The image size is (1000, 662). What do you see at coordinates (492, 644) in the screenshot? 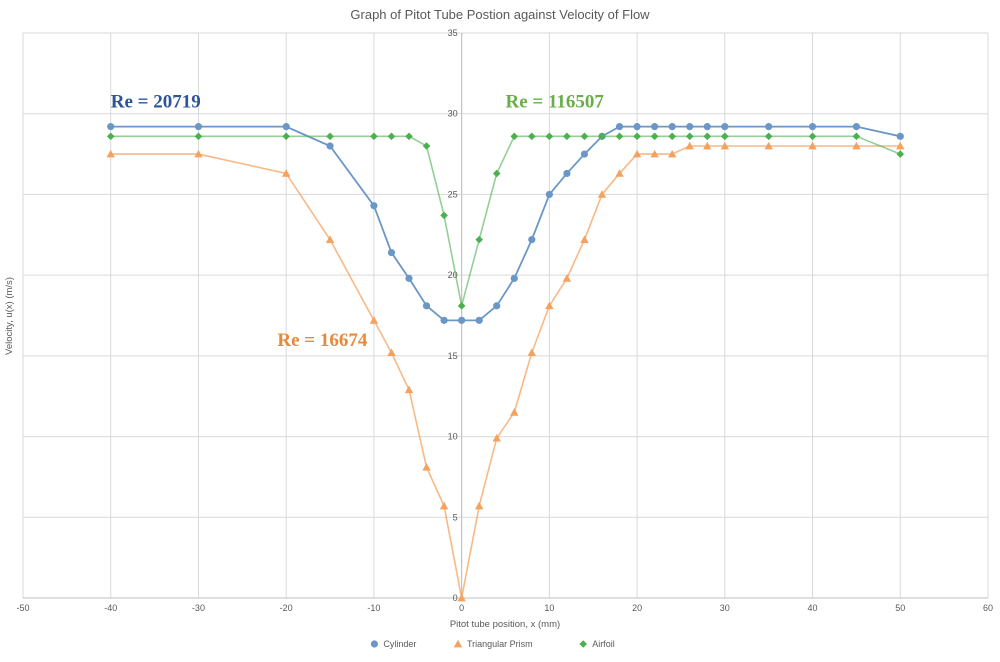
I see `legend: Cylinder Triangular Prism Airfoil` at bounding box center [492, 644].